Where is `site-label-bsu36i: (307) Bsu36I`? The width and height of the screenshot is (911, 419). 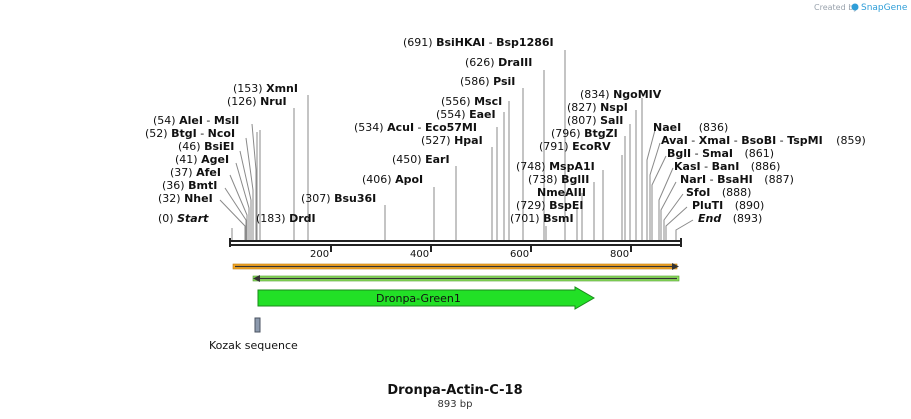
site-label-bsu36i: (307) Bsu36I is located at coordinates (338, 198).